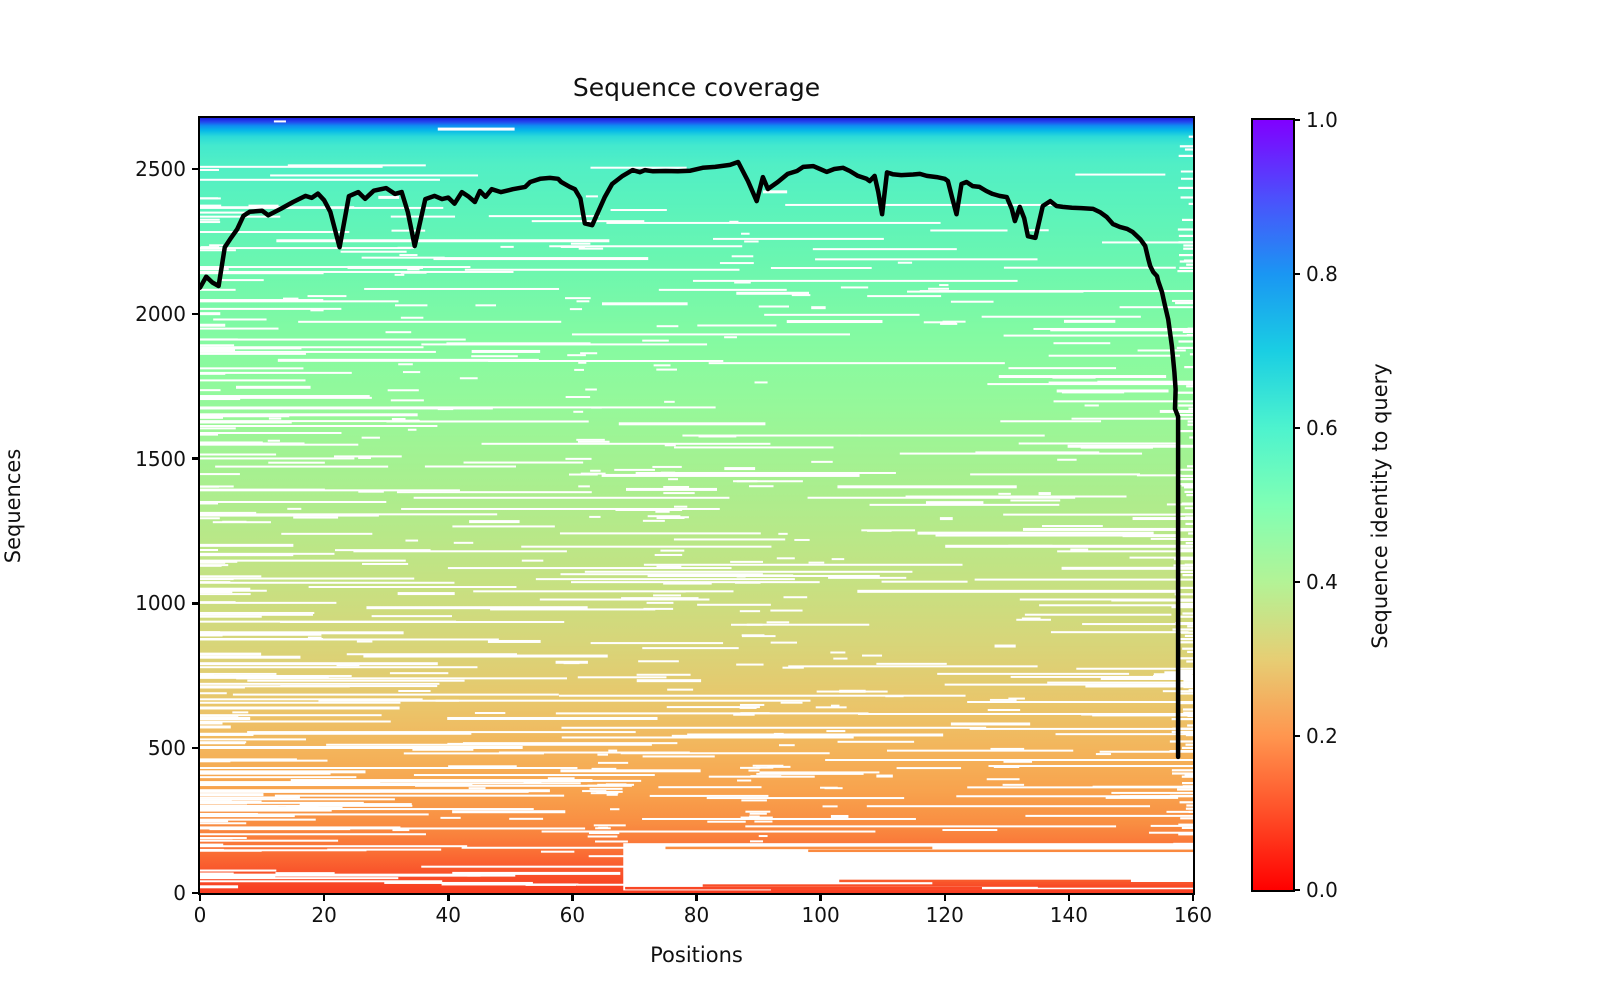  Describe the element at coordinates (1322, 428) in the screenshot. I see `colorbar-tick-label: 0.6` at that location.